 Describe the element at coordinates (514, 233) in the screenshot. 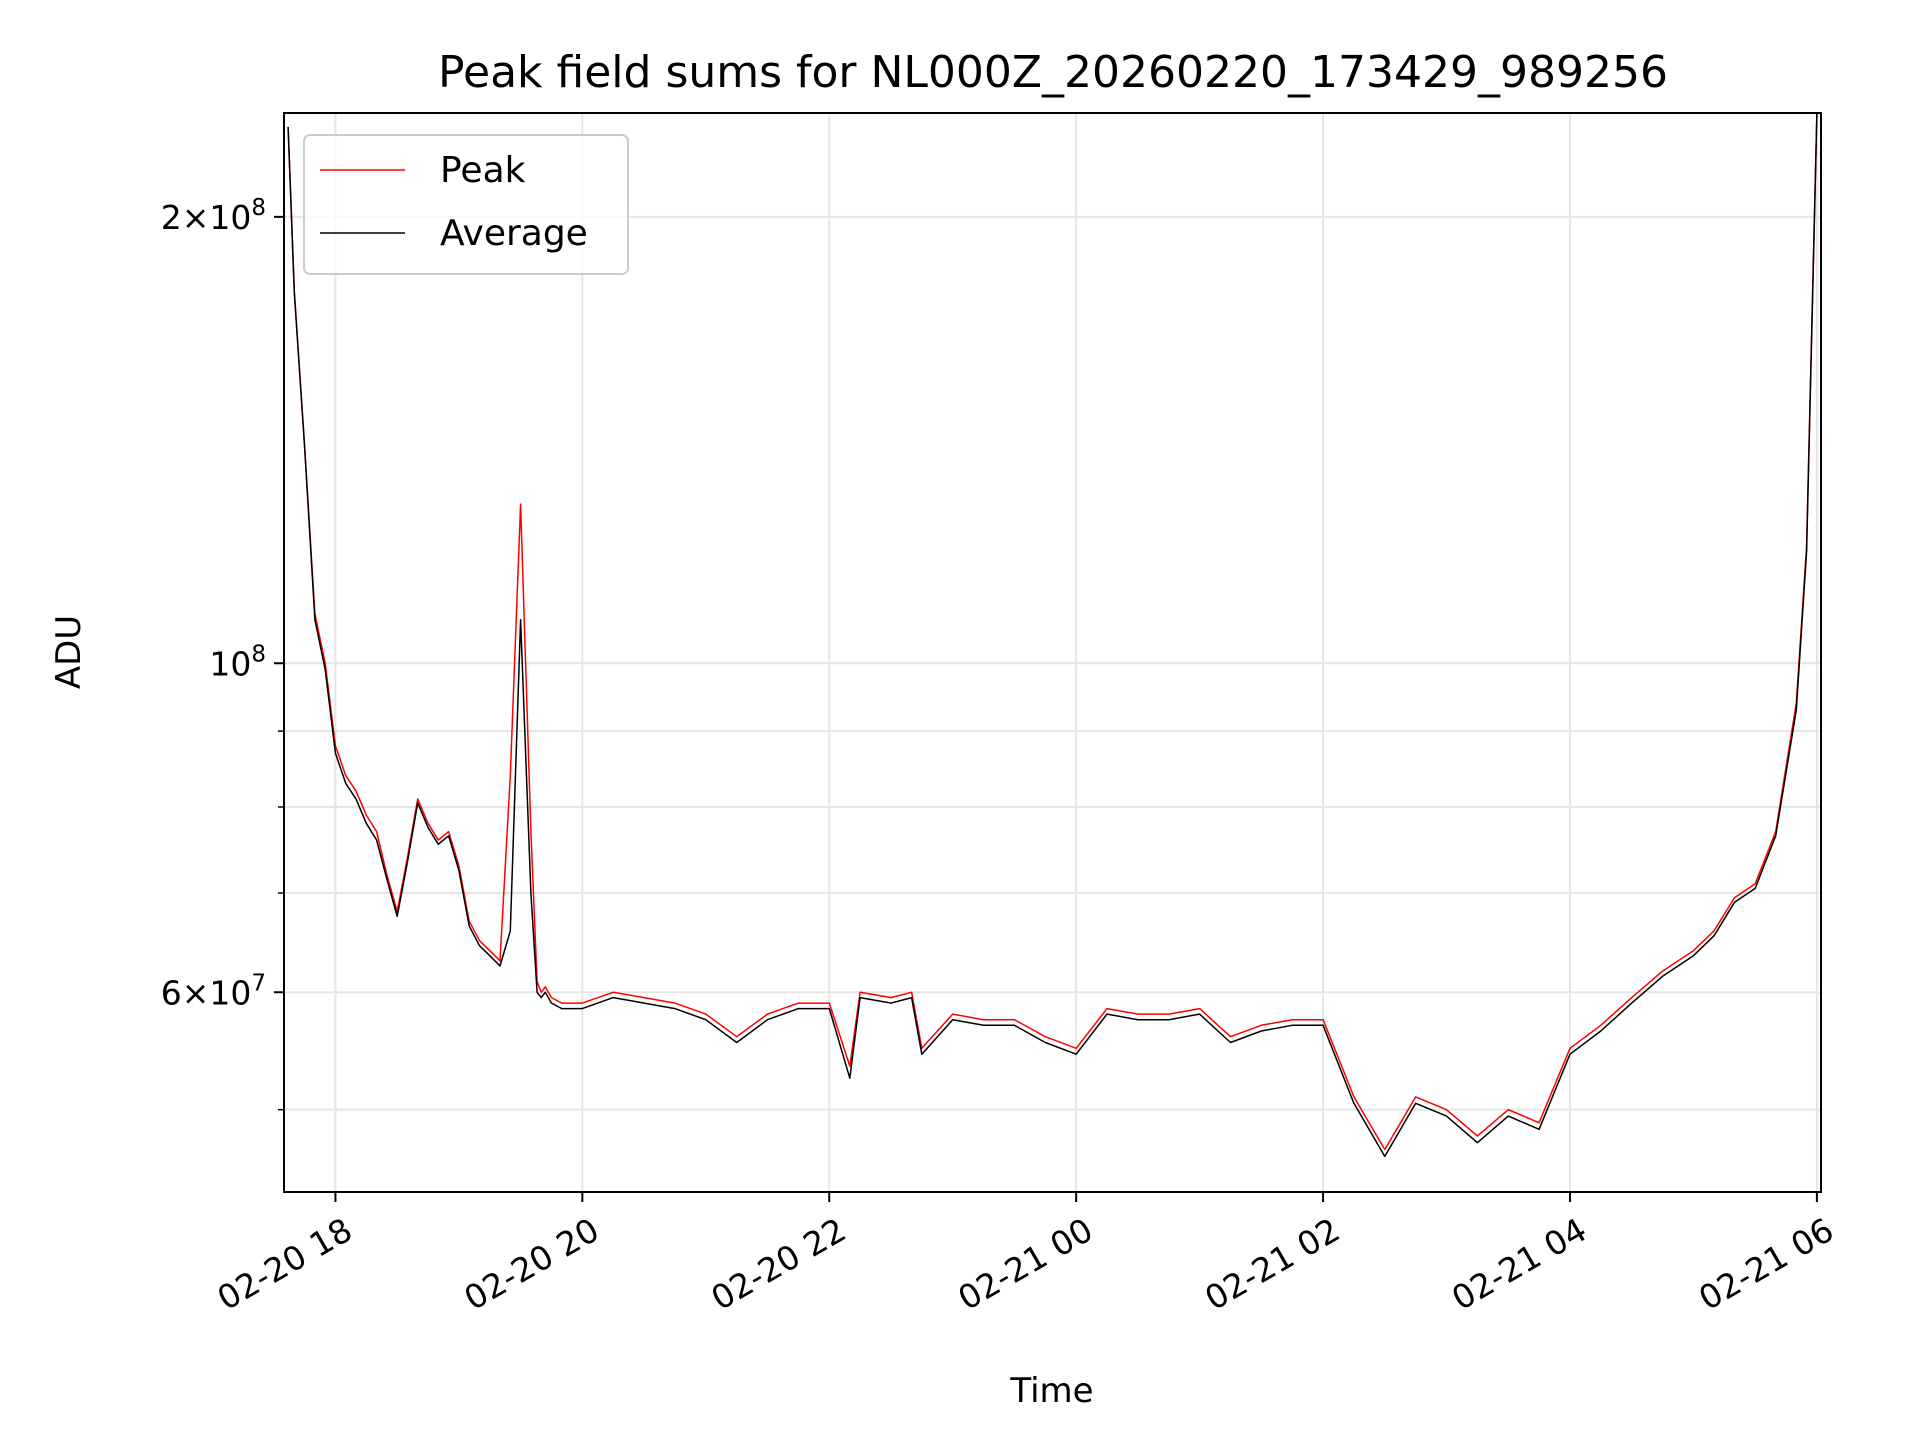

I see `legend-average-label: Average` at that location.